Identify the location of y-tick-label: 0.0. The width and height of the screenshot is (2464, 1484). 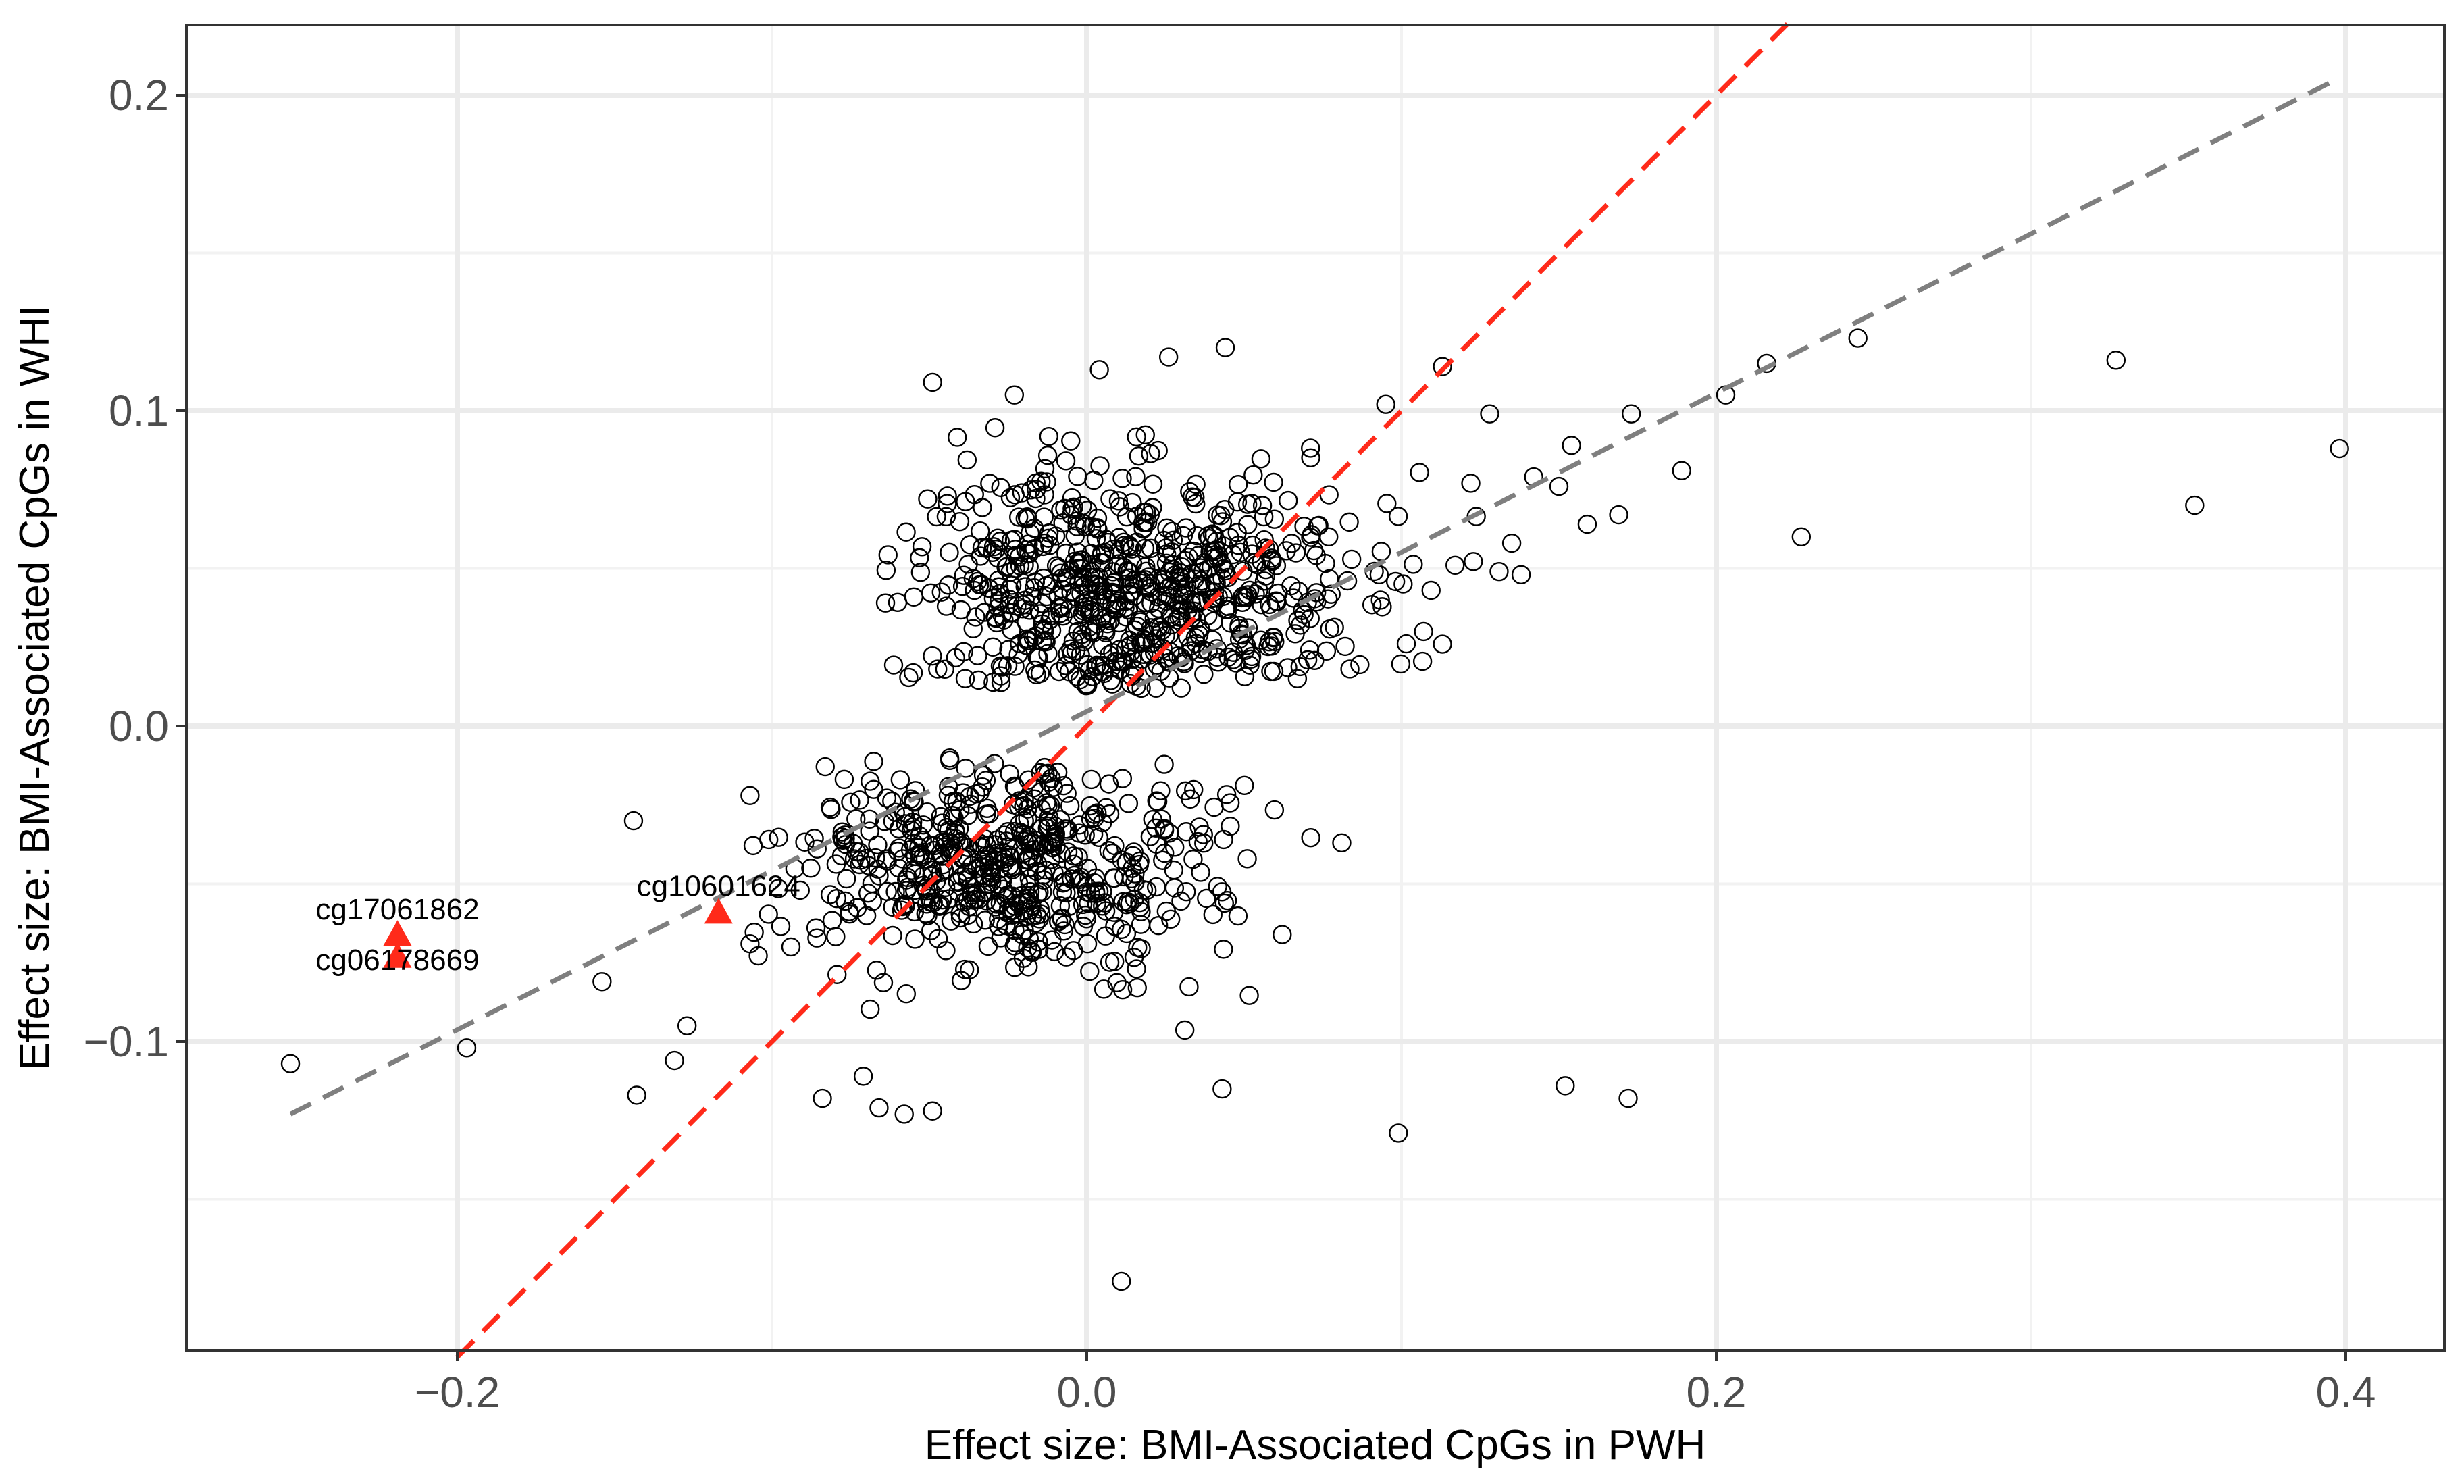
(139, 726).